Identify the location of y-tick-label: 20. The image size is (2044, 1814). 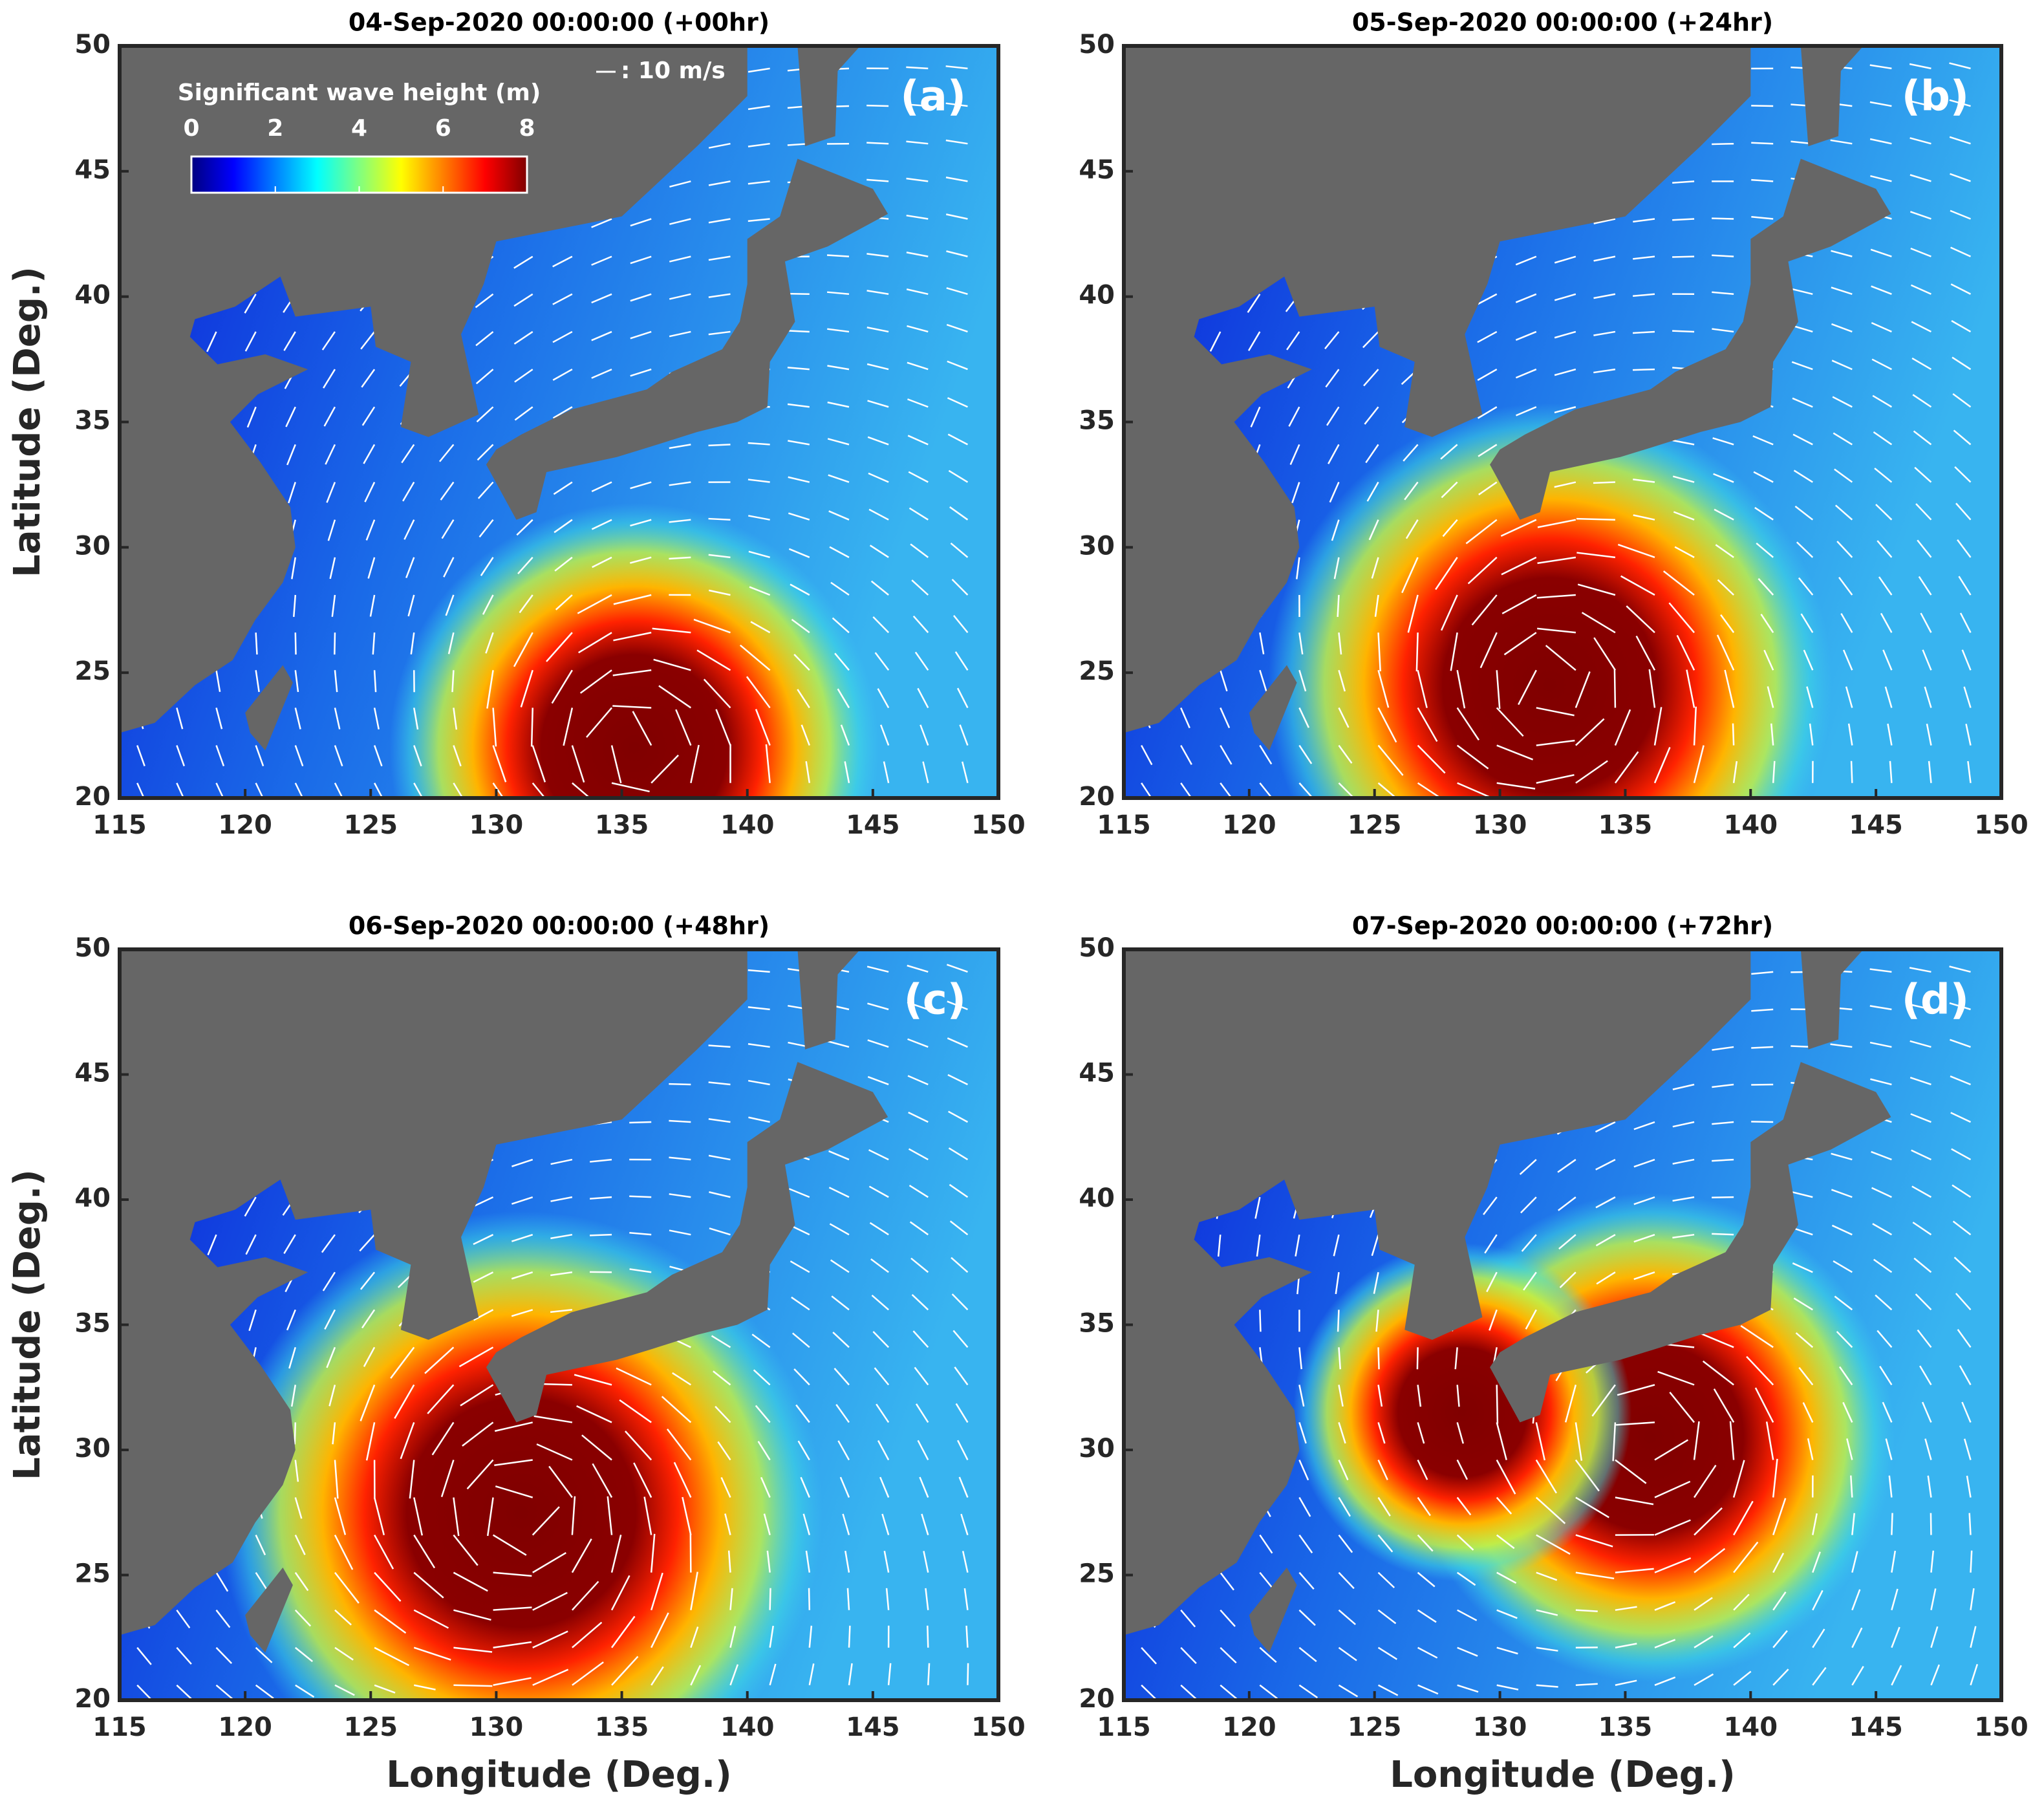
(1097, 1699).